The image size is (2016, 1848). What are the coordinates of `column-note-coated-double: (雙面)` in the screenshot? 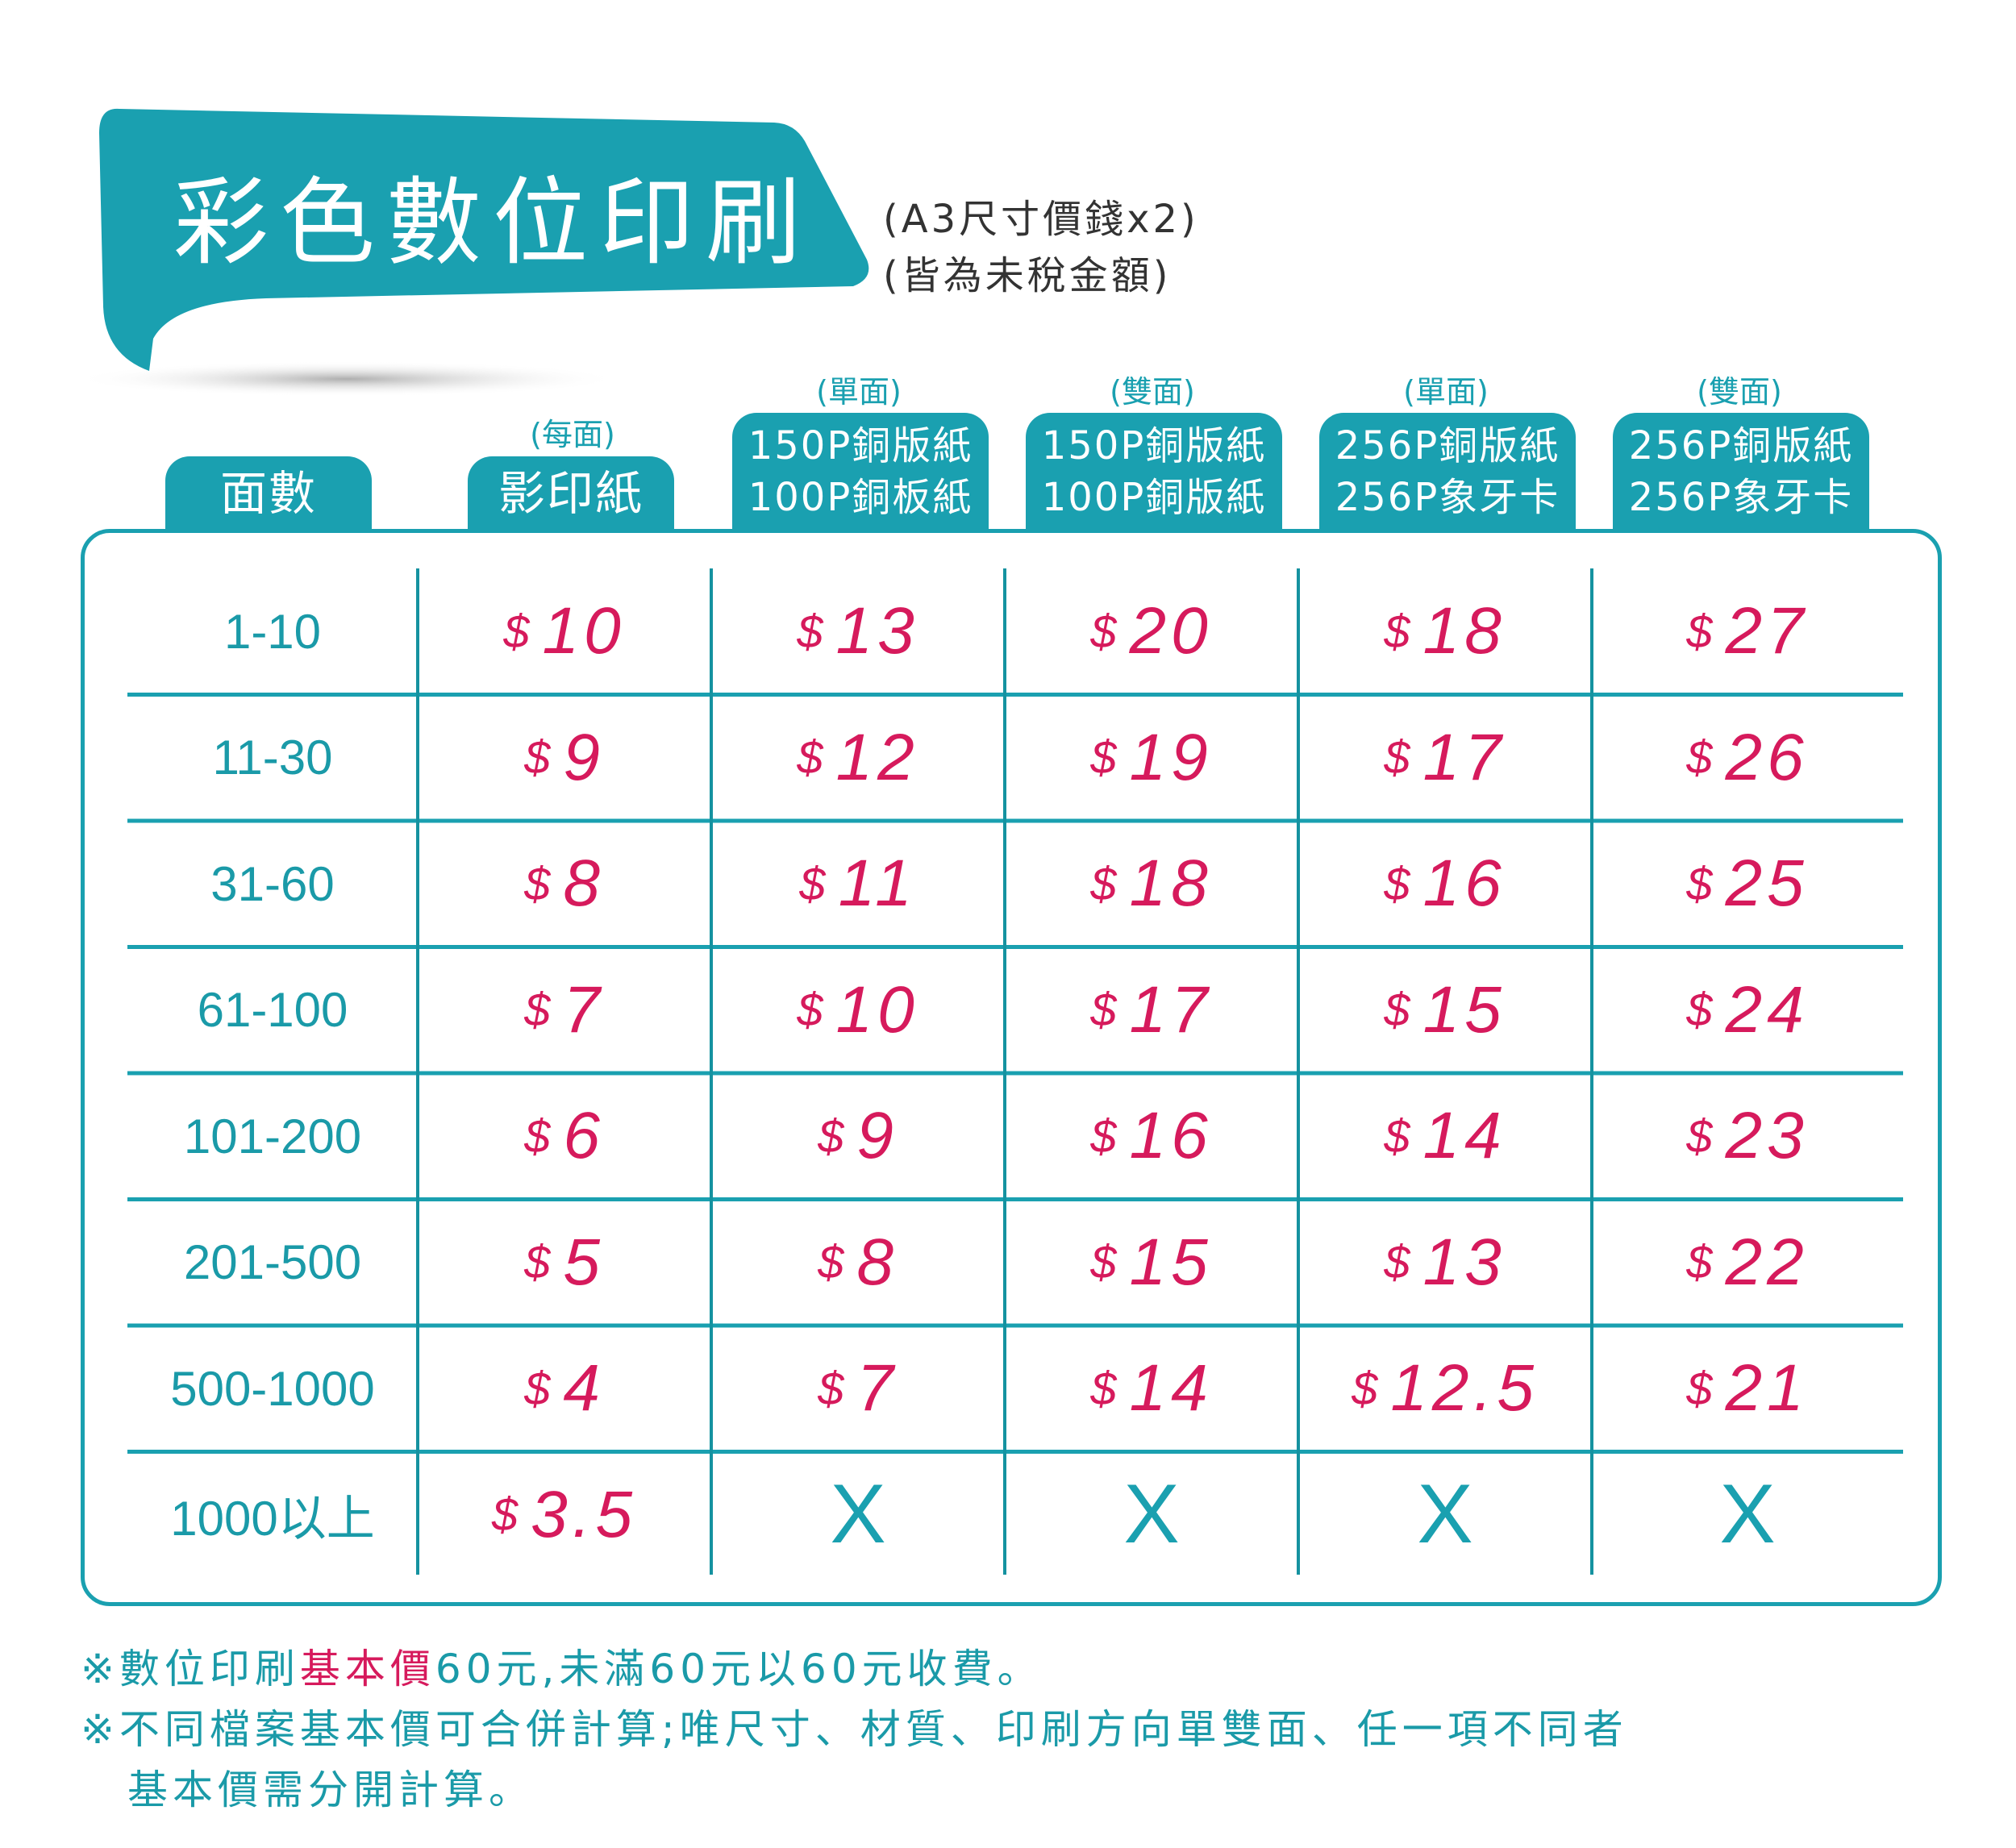 It's located at (1152, 392).